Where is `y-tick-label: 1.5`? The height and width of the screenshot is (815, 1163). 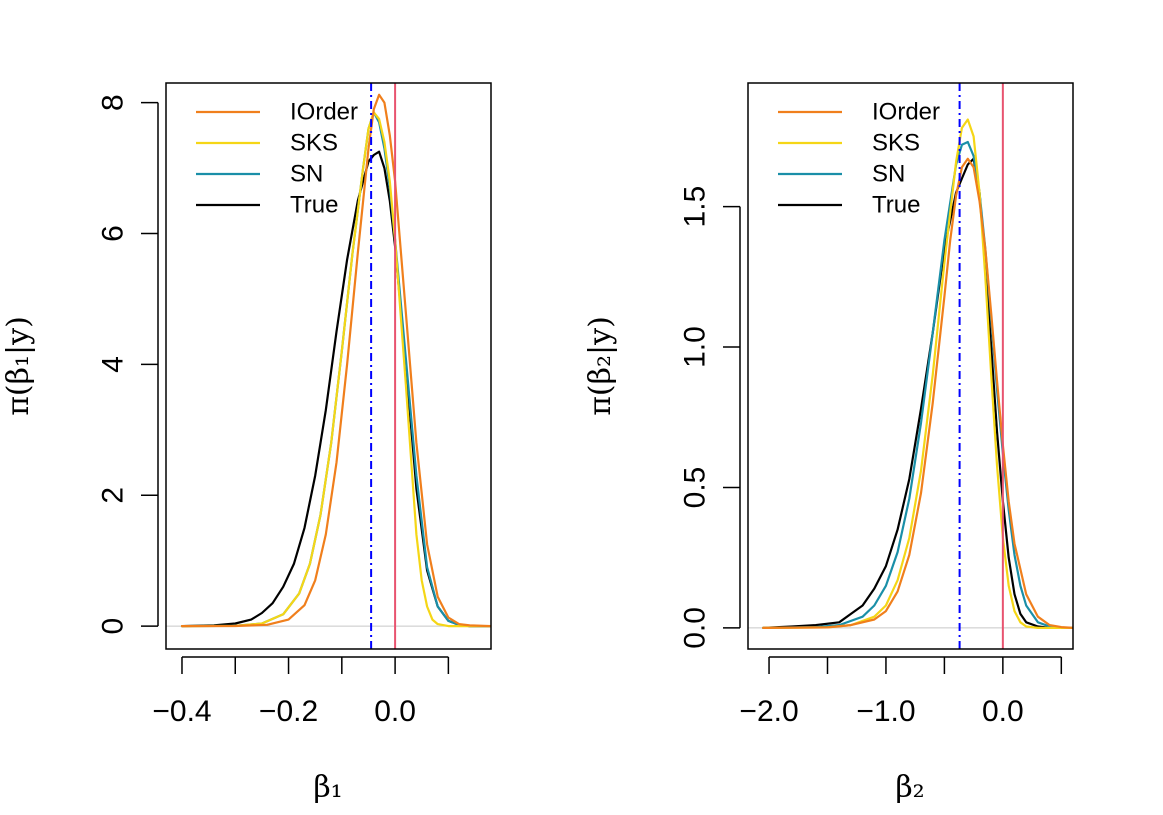
y-tick-label: 1.5 is located at coordinates (695, 207).